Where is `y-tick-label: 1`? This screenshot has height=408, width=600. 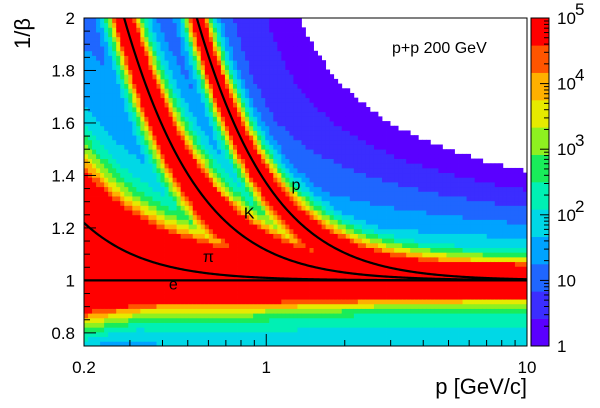 y-tick-label: 1 is located at coordinates (70, 280).